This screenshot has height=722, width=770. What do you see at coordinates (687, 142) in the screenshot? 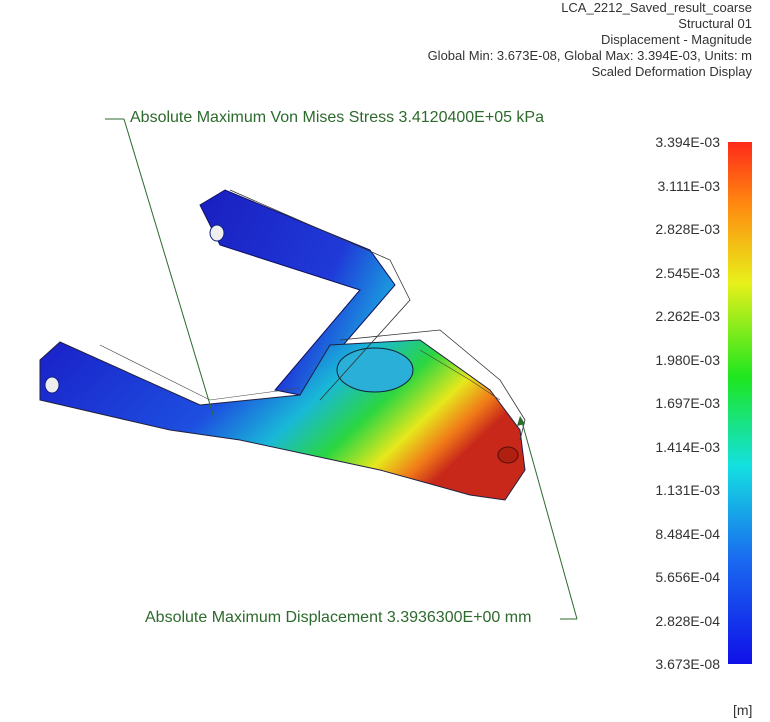
I see `legend-label: 3.394E-03` at bounding box center [687, 142].